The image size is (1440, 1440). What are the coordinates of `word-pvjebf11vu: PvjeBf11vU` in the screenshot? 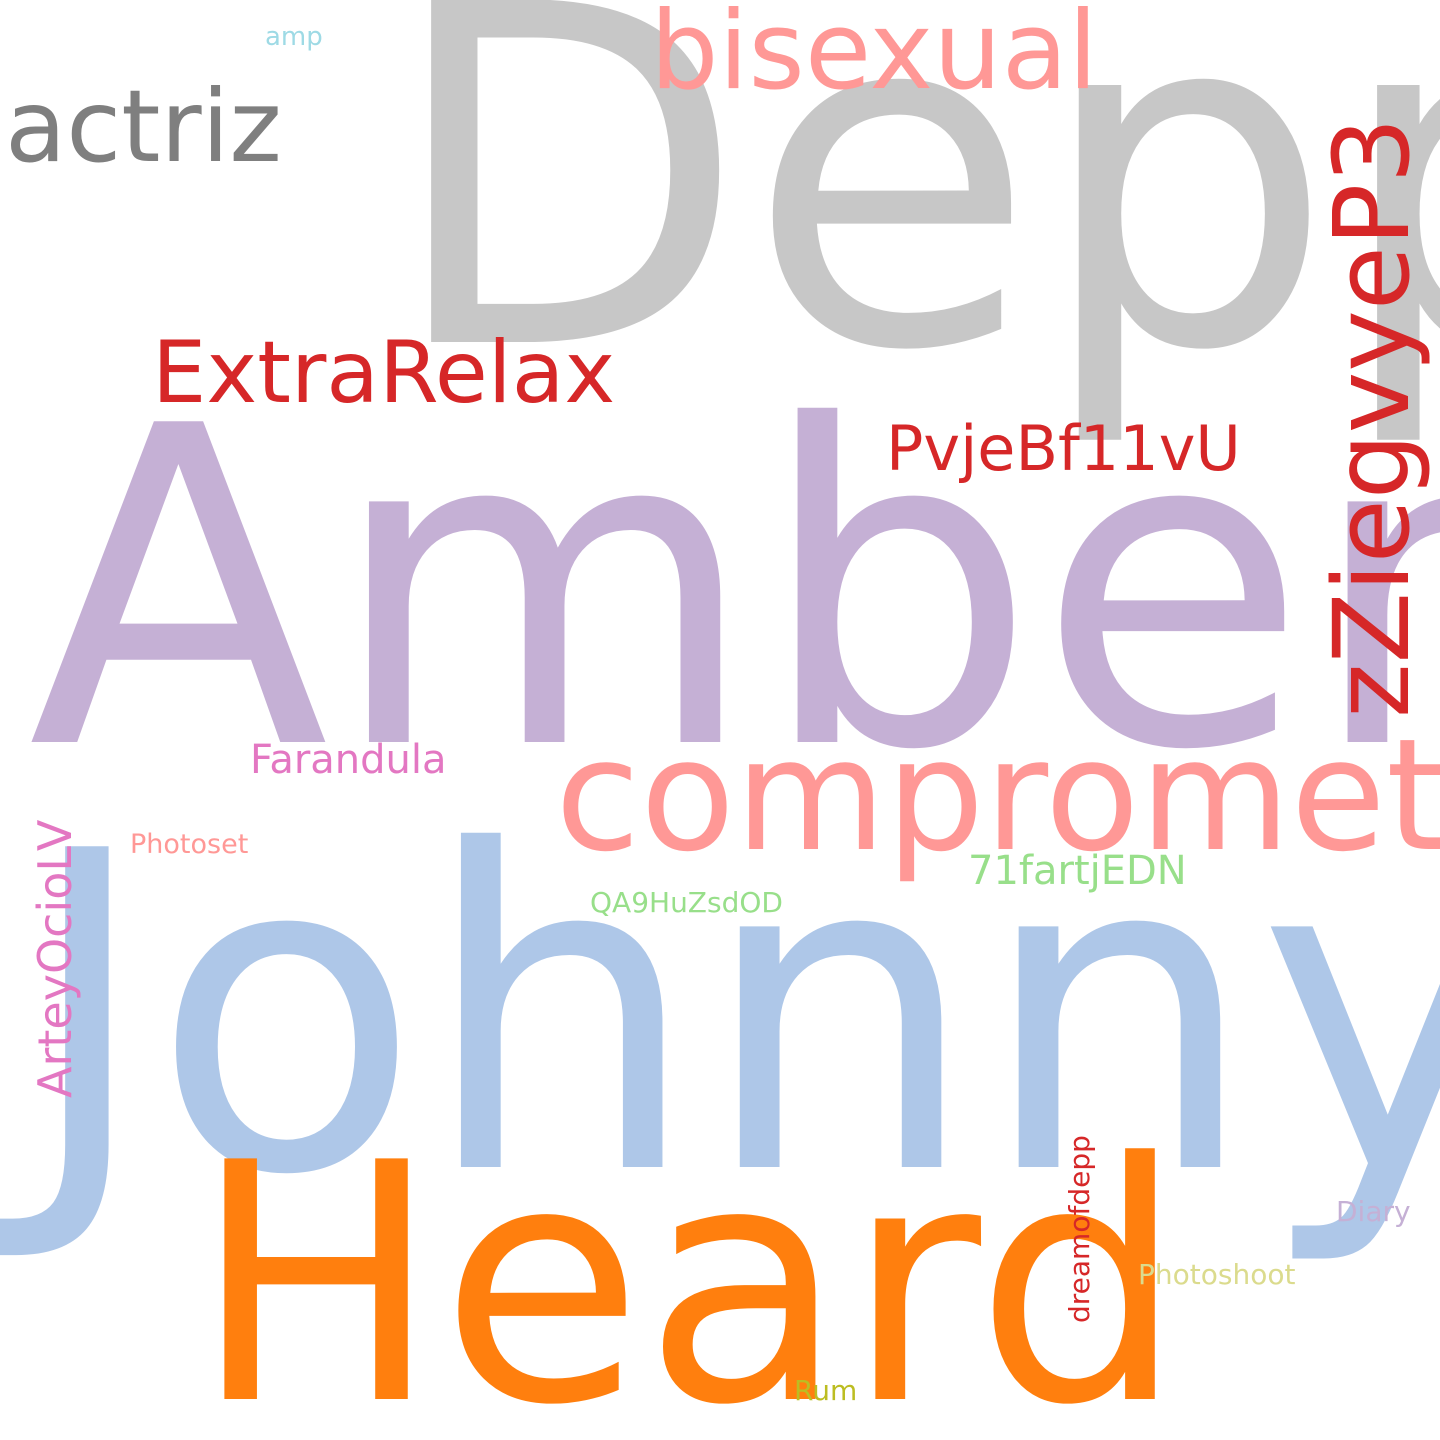 It's located at (1063, 448).